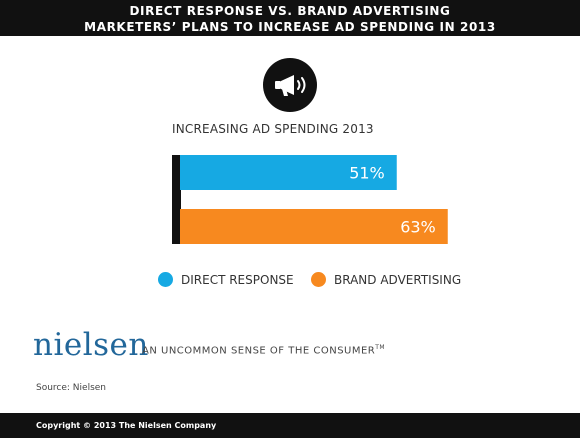 Image resolution: width=580 pixels, height=438 pixels. What do you see at coordinates (418, 227) in the screenshot?
I see `bar-value-label-brand-advertising: 63%` at bounding box center [418, 227].